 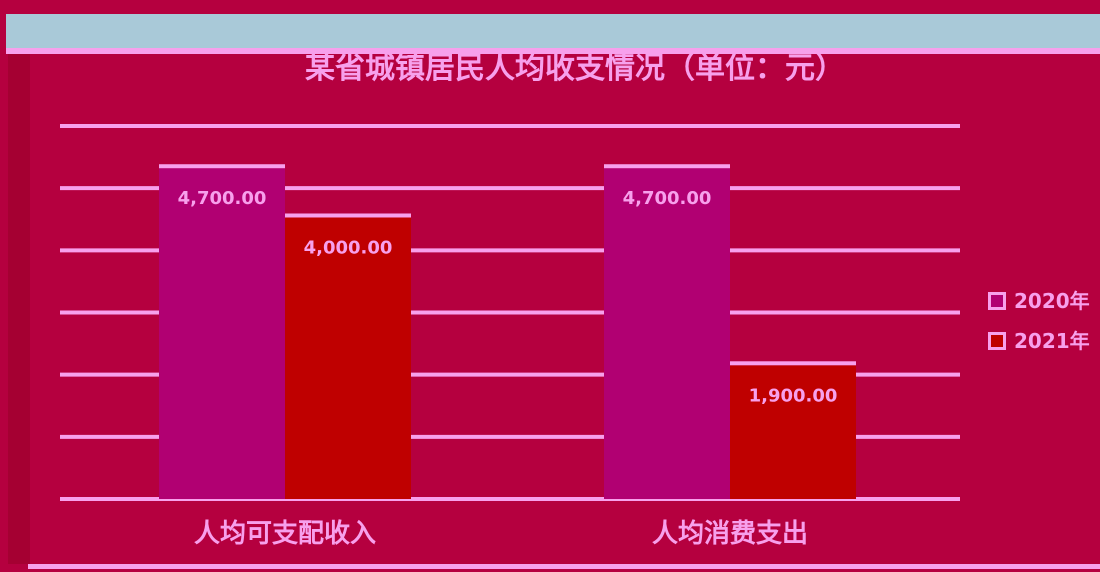 What do you see at coordinates (19, 309) in the screenshot?
I see `left-edge-strip` at bounding box center [19, 309].